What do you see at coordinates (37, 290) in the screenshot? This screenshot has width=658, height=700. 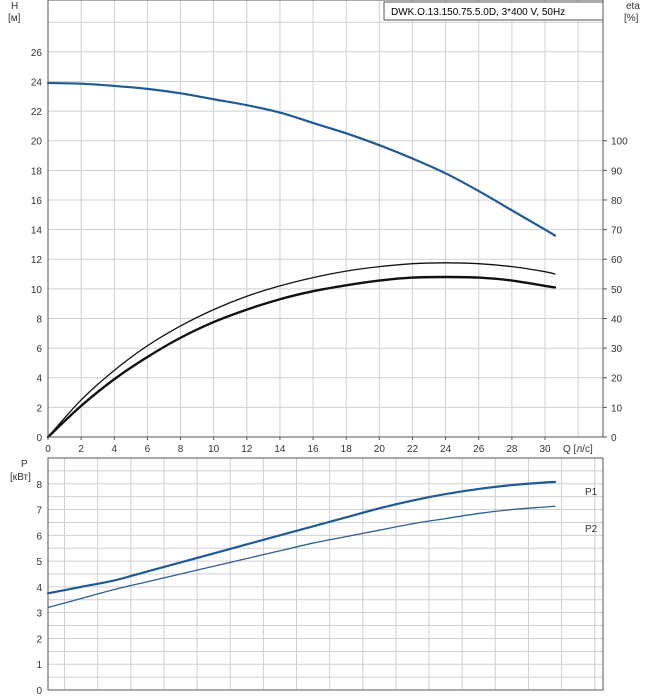 I see `y-left-tick-label: 10` at bounding box center [37, 290].